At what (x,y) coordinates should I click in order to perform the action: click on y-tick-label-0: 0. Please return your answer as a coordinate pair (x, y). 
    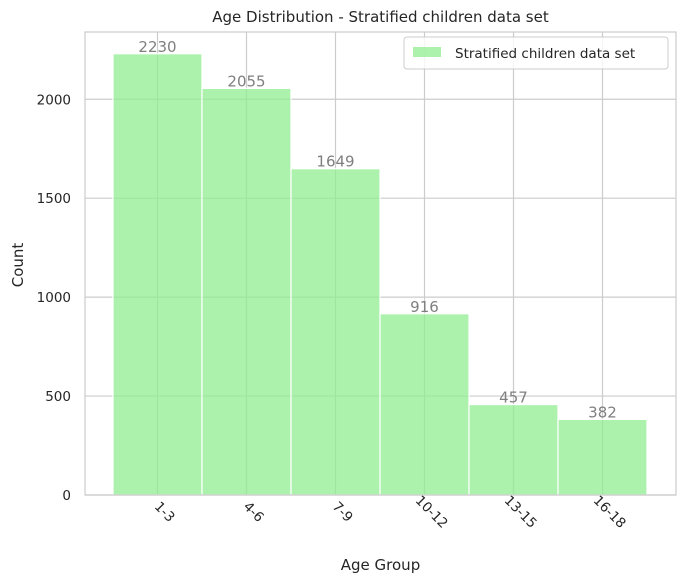
    Looking at the image, I should click on (66, 496).